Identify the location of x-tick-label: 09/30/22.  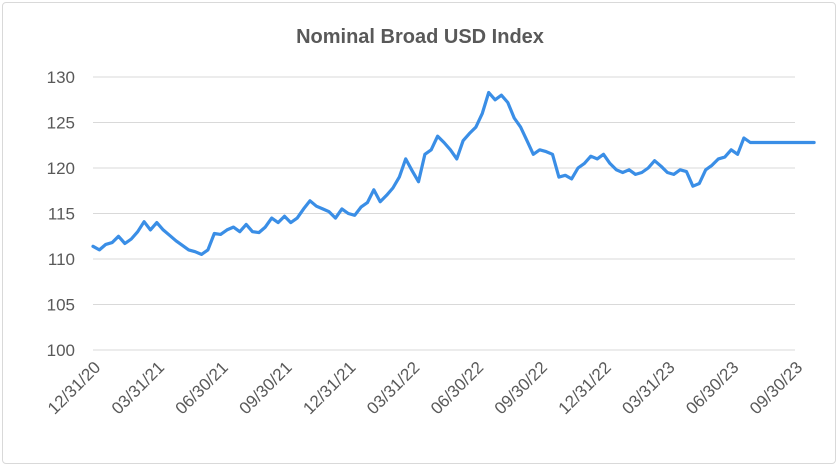
(521, 388).